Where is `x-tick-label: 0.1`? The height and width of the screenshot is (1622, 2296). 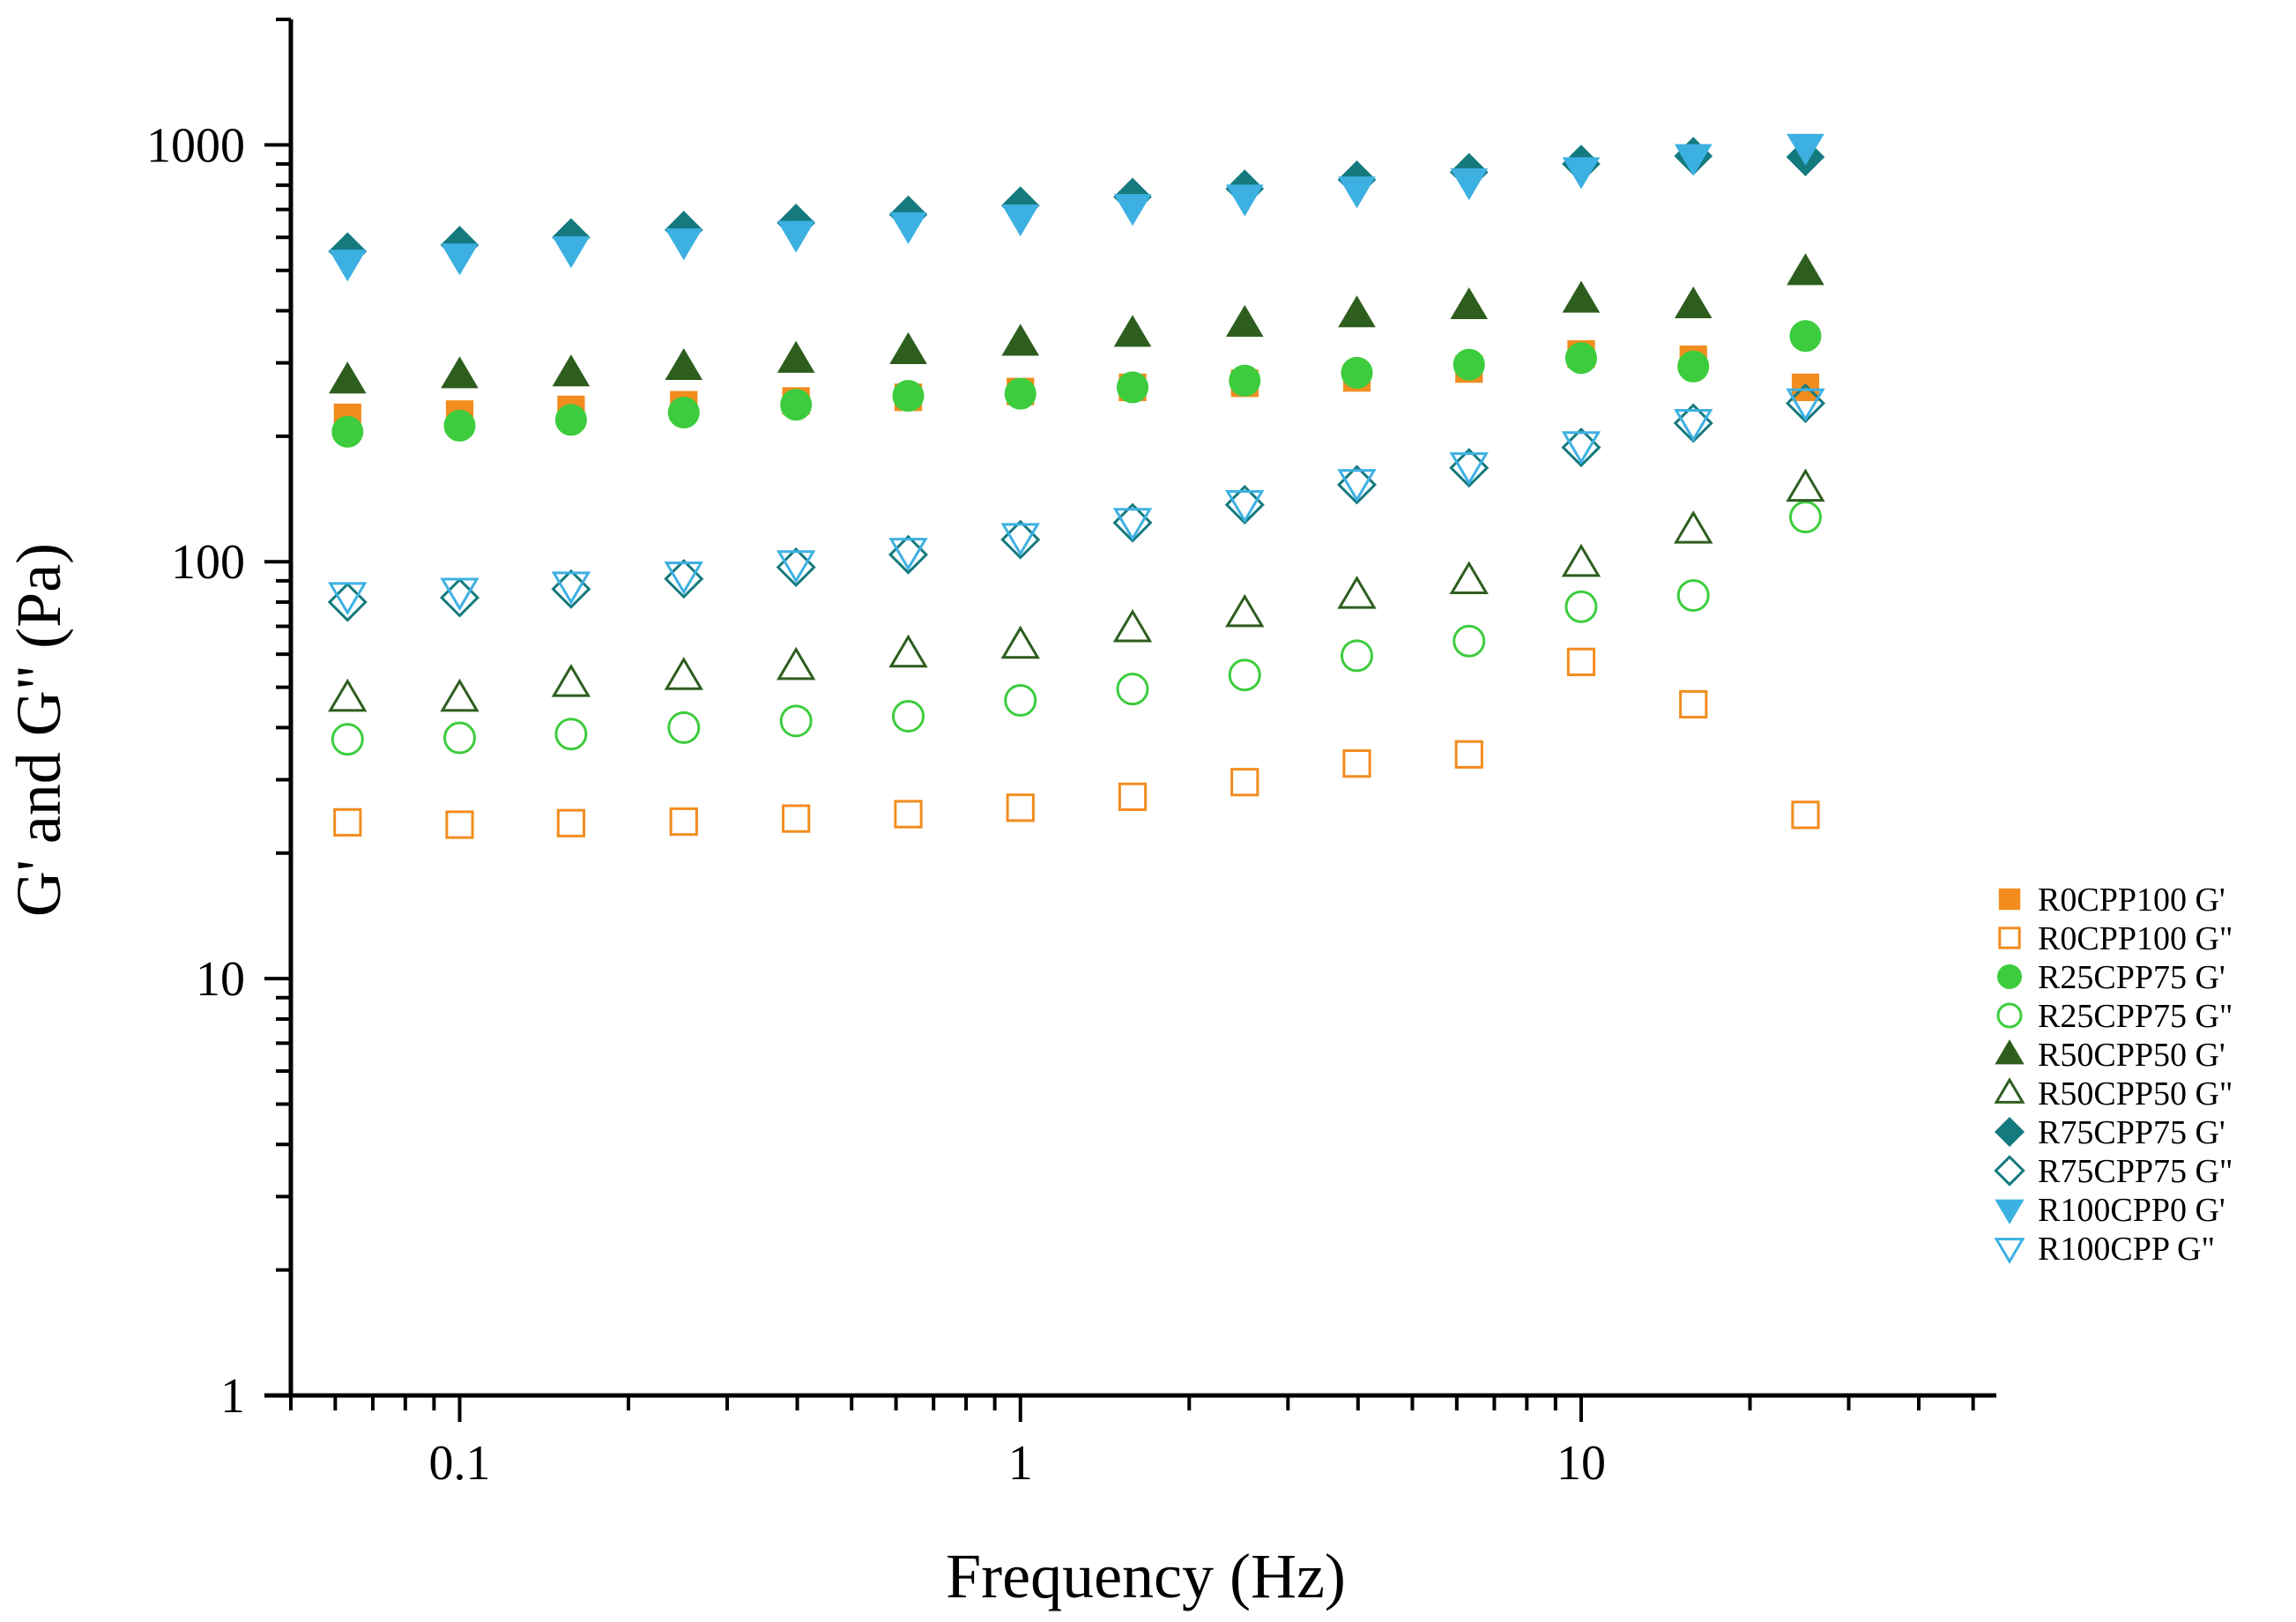
x-tick-label: 0.1 is located at coordinates (460, 1463).